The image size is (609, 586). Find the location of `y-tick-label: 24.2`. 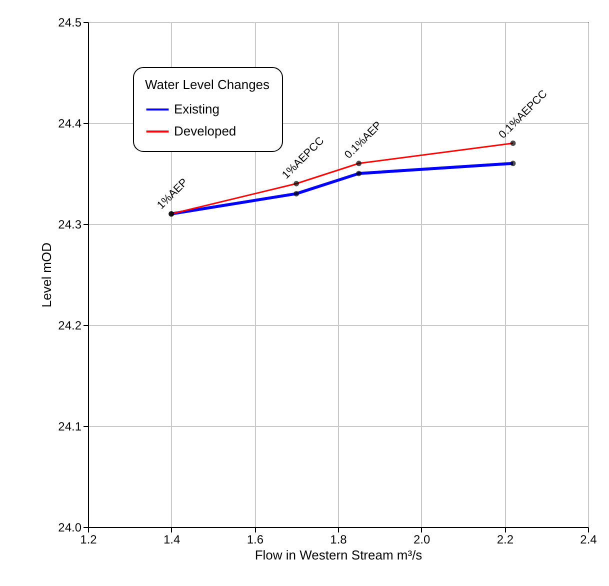

y-tick-label: 24.2 is located at coordinates (70, 325).